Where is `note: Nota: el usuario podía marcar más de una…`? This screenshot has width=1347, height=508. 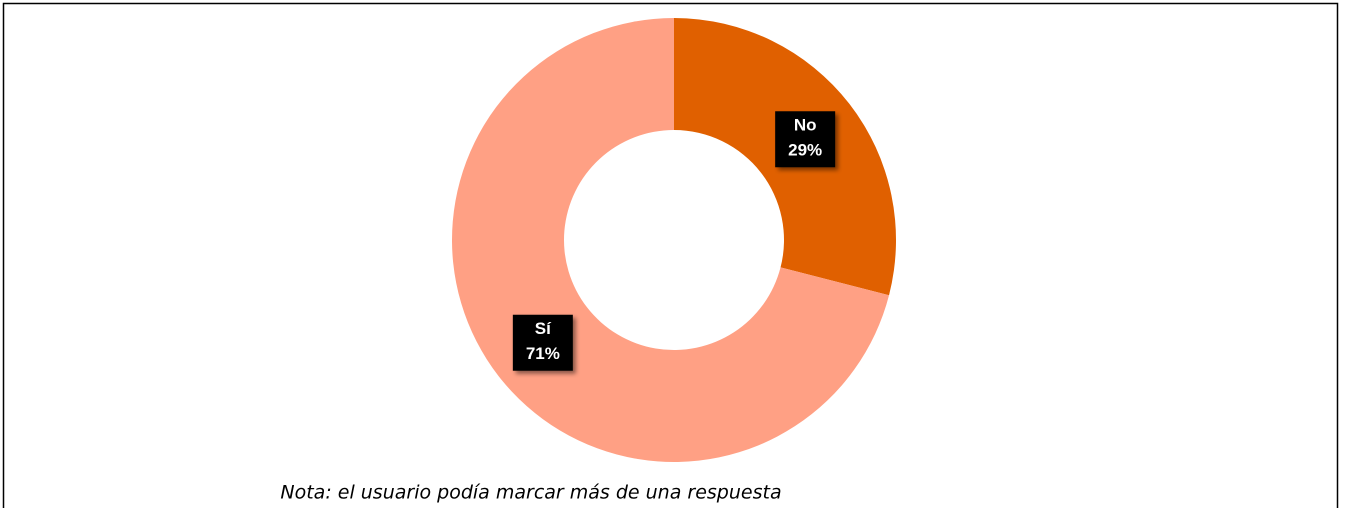
note: Nota: el usuario podía marcar más de una… is located at coordinates (530, 493).